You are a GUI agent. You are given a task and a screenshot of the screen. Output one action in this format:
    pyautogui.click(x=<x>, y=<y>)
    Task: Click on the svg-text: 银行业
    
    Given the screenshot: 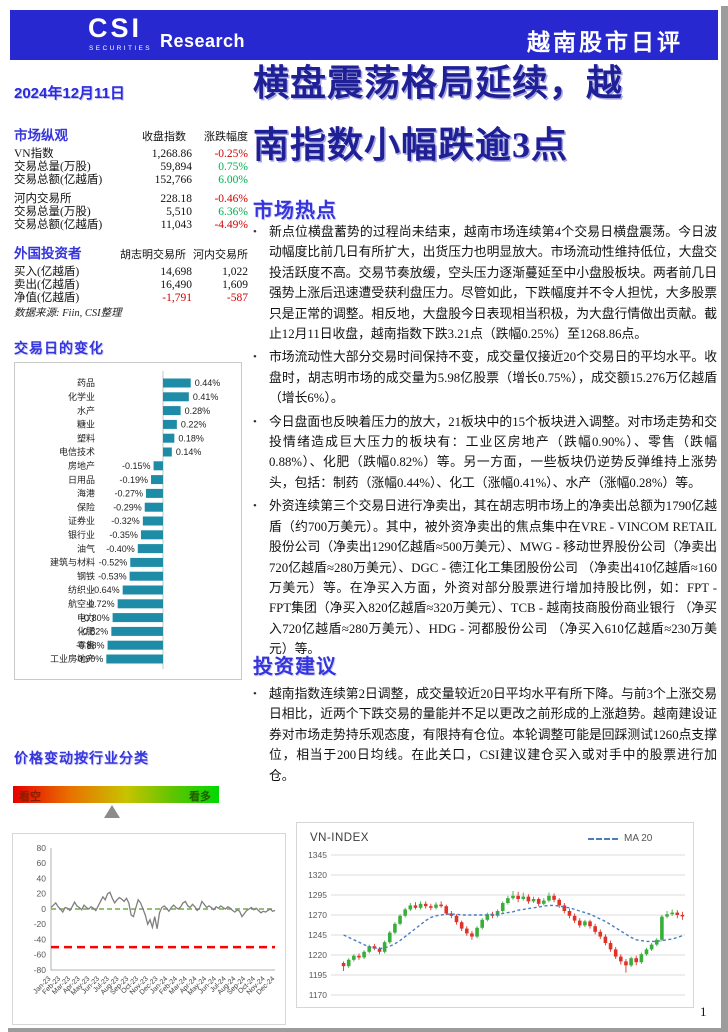 What is the action you would take?
    pyautogui.click(x=81, y=534)
    